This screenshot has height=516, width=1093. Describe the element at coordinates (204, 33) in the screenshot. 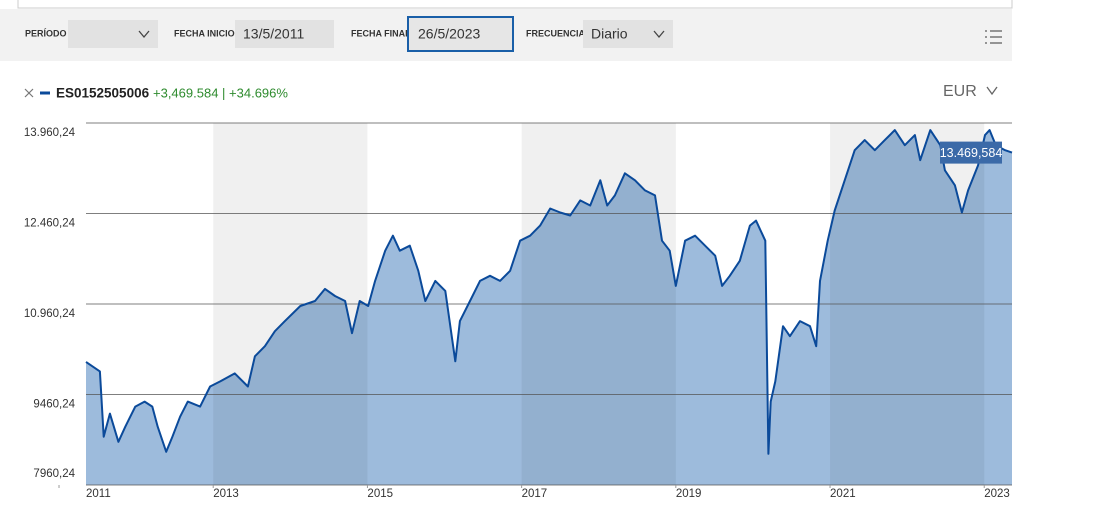

I see `field-label: FECHA INICIO` at that location.